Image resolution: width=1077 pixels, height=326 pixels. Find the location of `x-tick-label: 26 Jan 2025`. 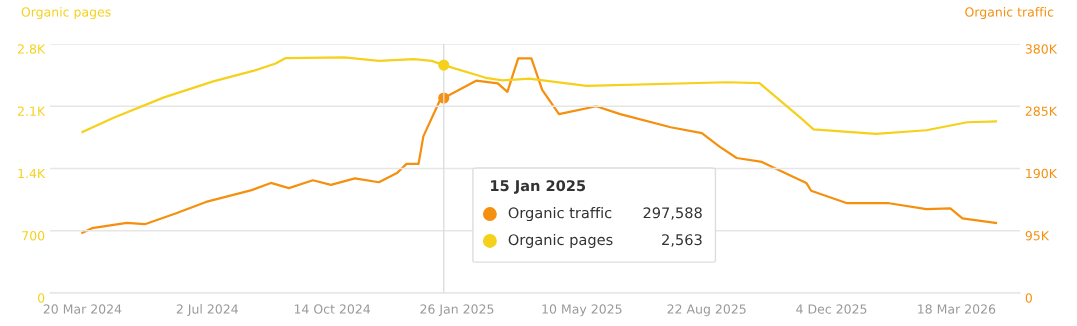

x-tick-label: 26 Jan 2025 is located at coordinates (457, 310).